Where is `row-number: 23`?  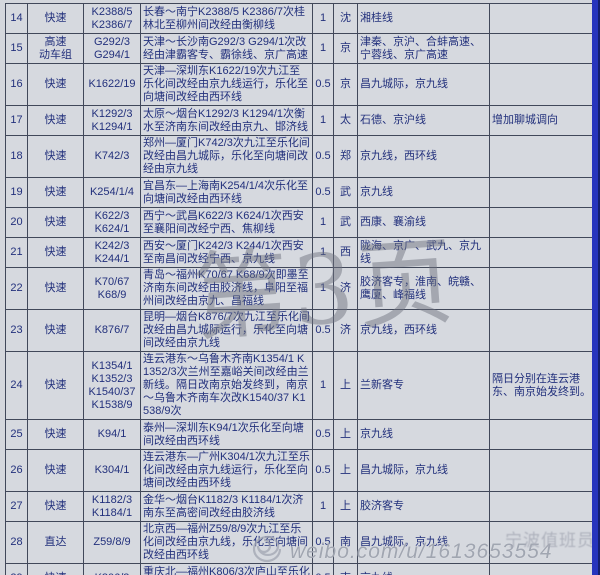
row-number: 23 is located at coordinates (16, 330).